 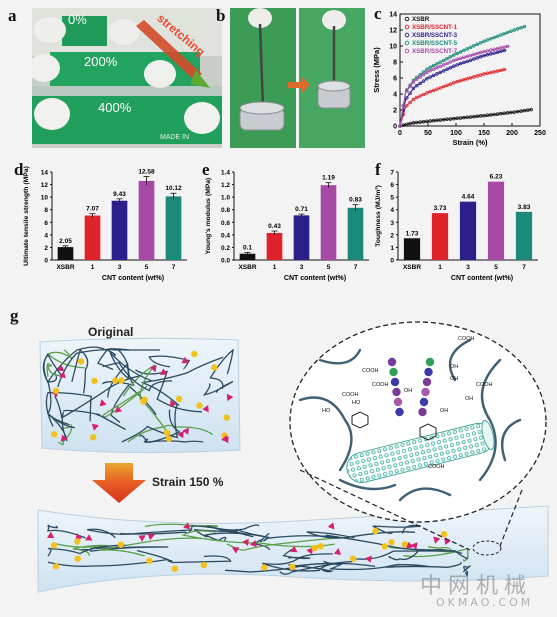 I want to click on strain-label-400: 400%, so click(x=115, y=107).